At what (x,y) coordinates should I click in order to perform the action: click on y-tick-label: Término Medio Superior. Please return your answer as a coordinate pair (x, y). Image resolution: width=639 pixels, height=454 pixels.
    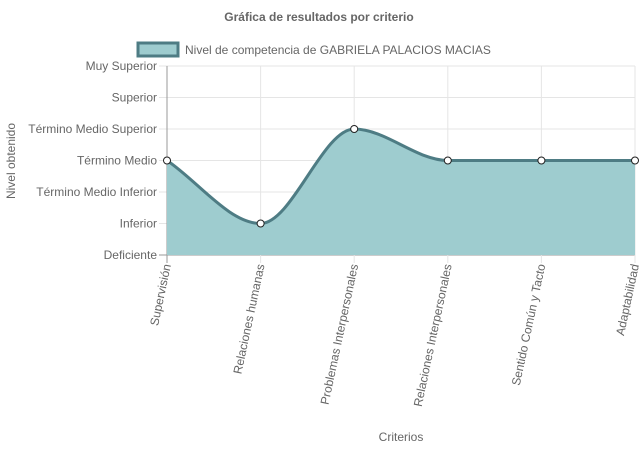
    Looking at the image, I should click on (92, 129).